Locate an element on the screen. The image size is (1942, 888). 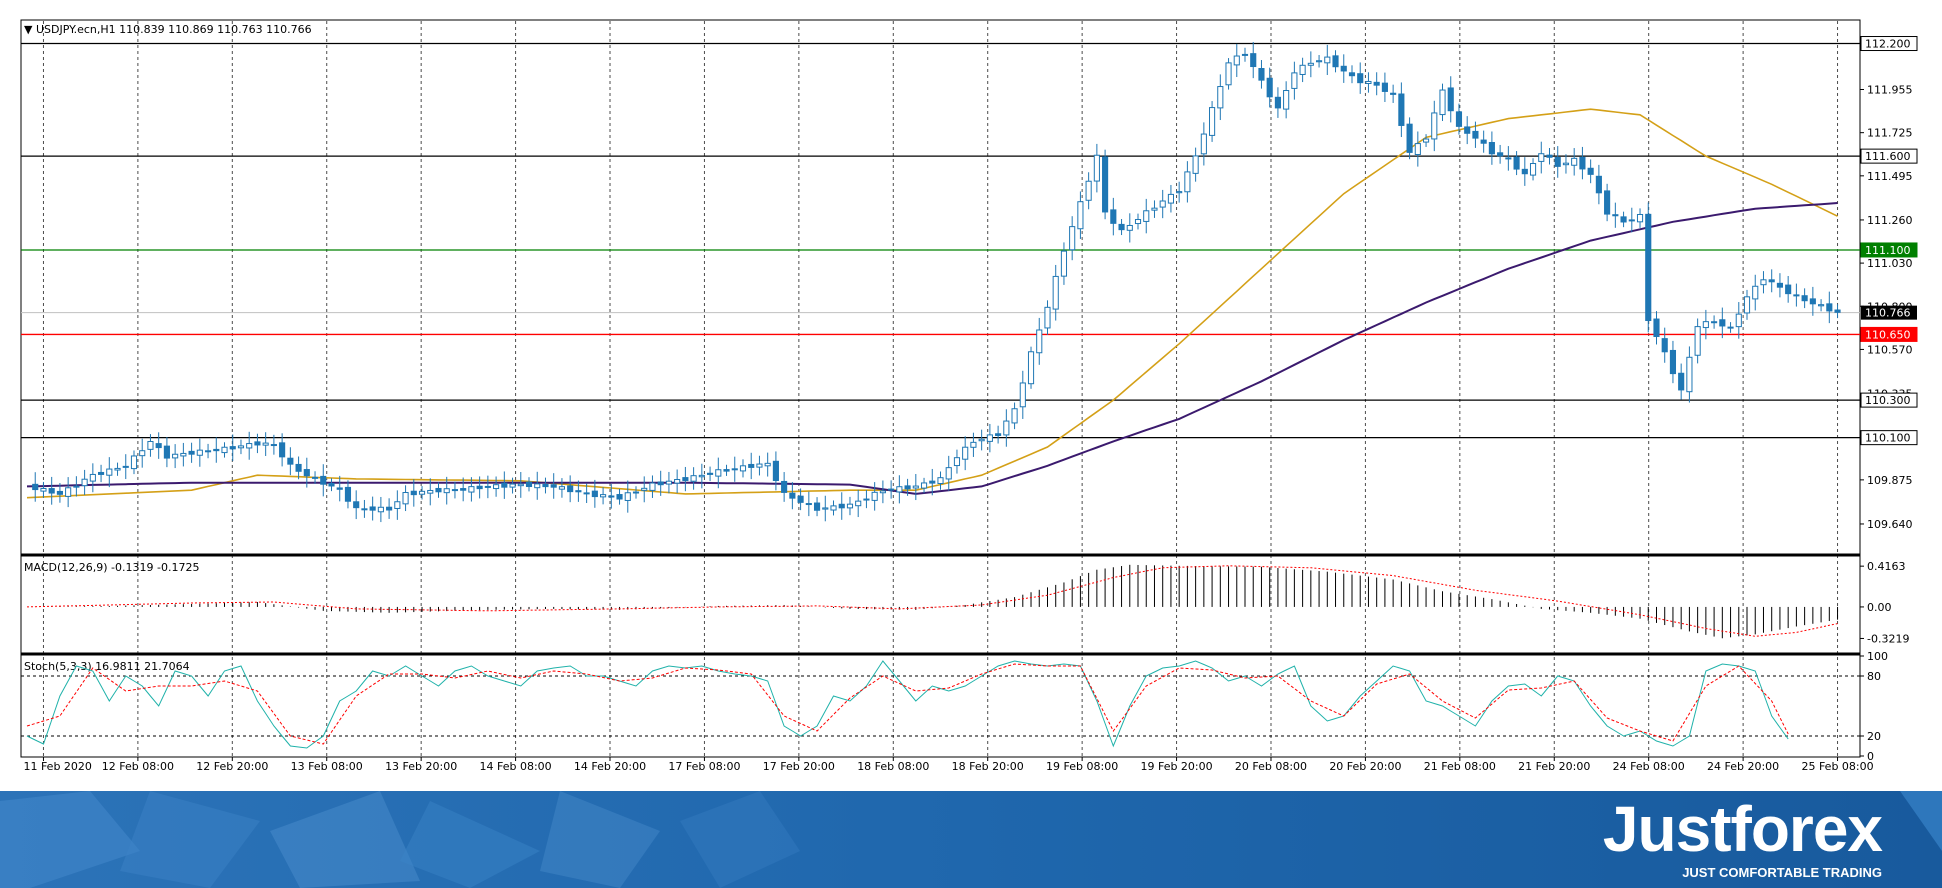
stoch-main-line is located at coordinates (907, 704).